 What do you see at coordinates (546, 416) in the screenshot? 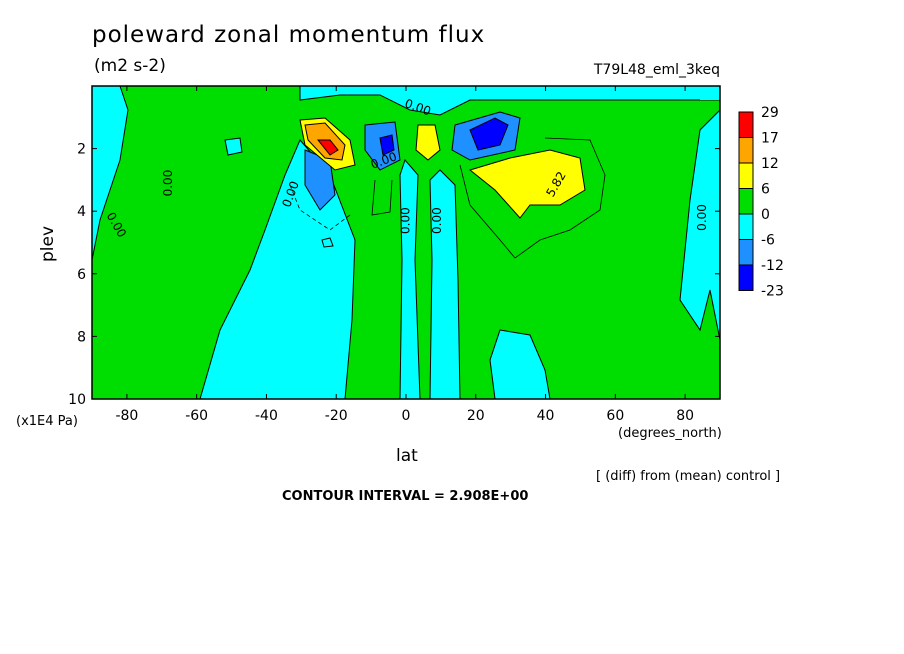
I see `x-tick-label: 40` at bounding box center [546, 416].